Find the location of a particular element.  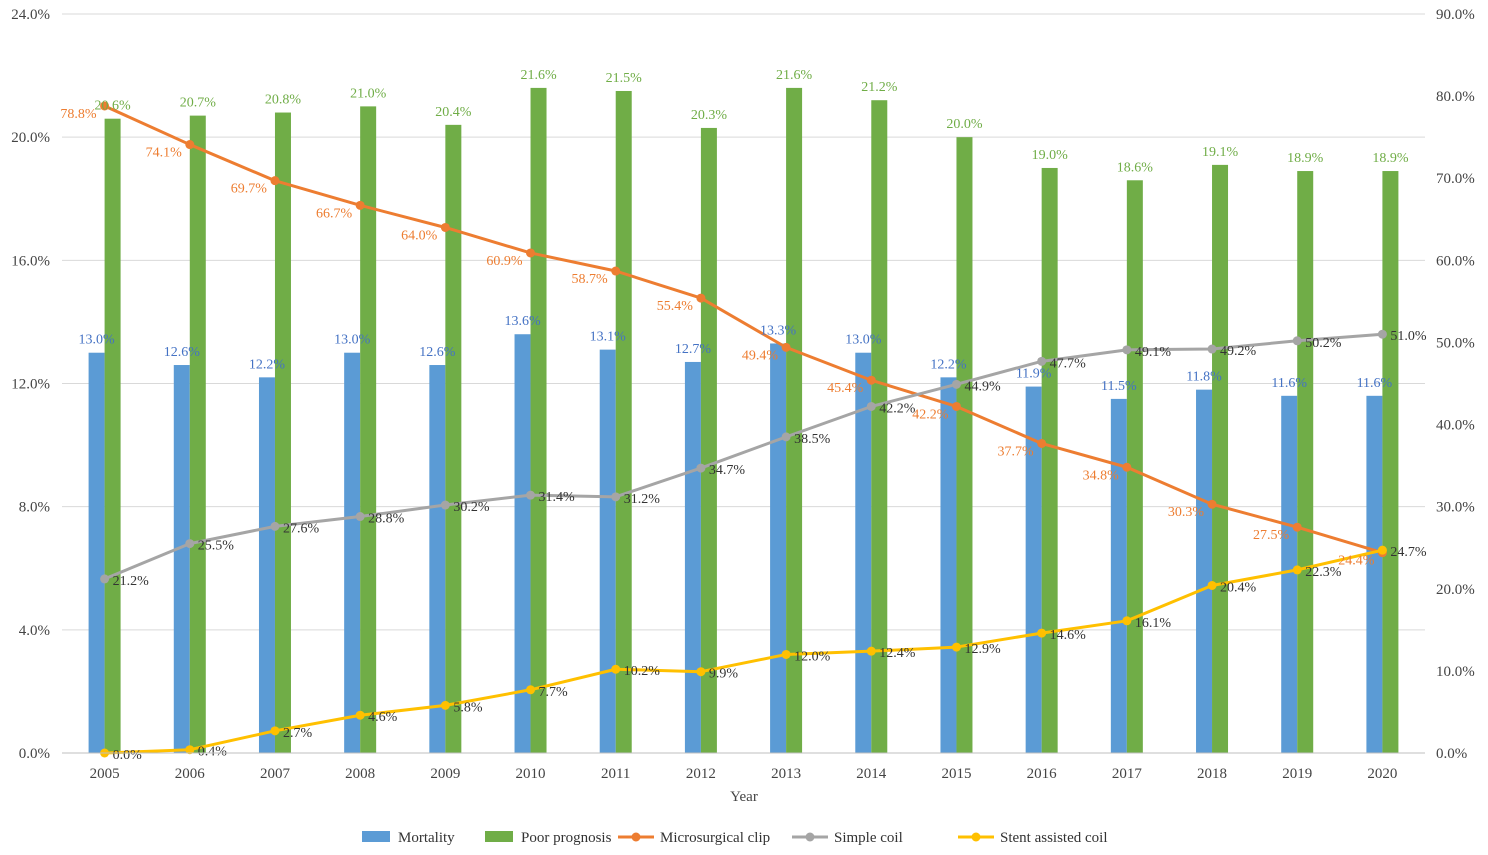

x-axis-tick: 2012 is located at coordinates (701, 774).